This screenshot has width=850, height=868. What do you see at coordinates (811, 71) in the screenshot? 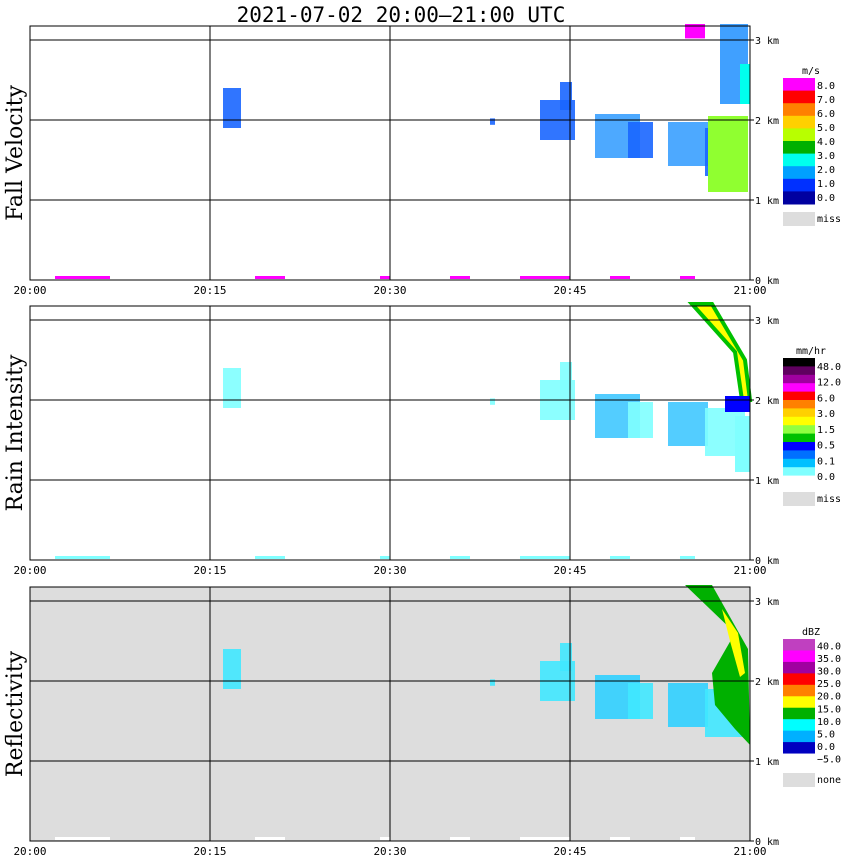
I see `colorbar-unit: m/s` at bounding box center [811, 71].